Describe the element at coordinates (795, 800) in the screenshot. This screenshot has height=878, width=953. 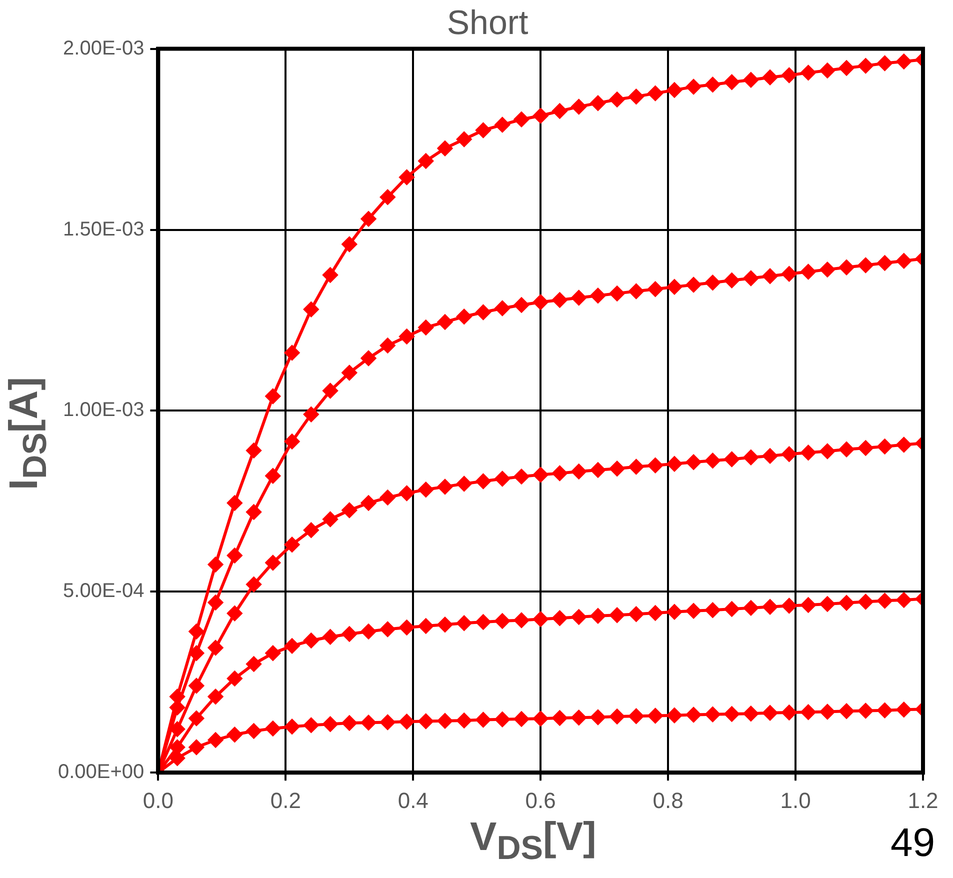
I see `x-tick-label: 1.0` at that location.